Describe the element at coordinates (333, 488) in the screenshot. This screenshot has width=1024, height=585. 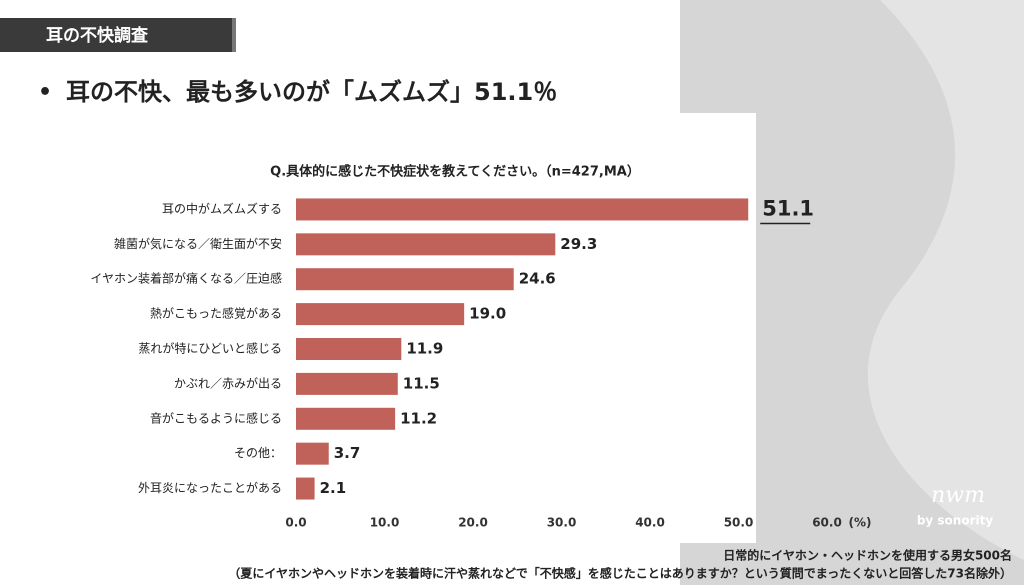
I see `value-label: 2.1` at that location.